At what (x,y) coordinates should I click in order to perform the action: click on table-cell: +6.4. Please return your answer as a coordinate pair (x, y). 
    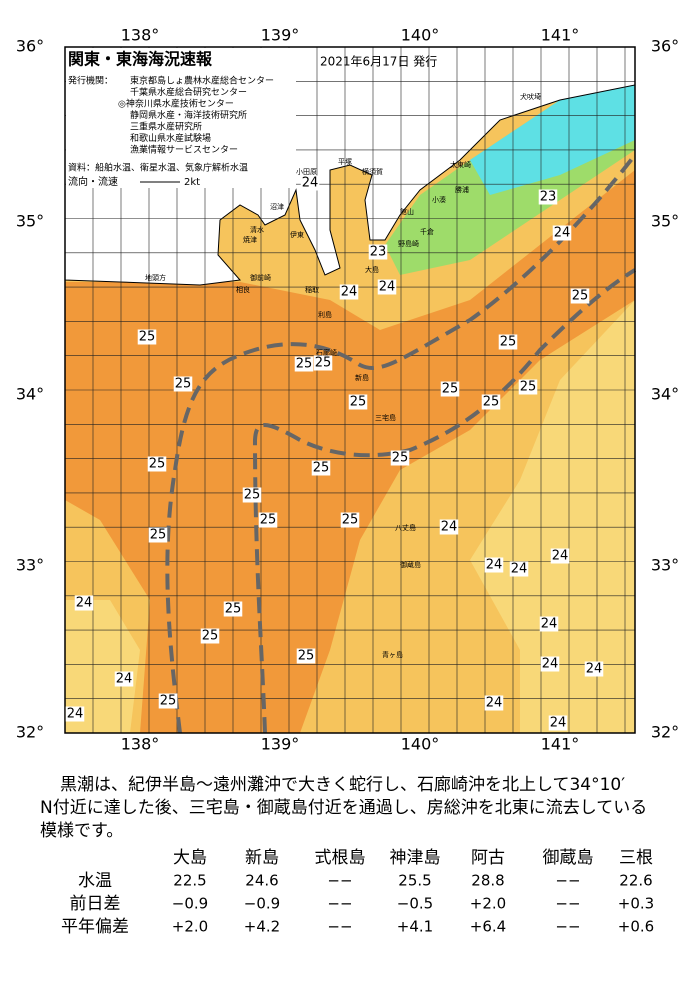
    Looking at the image, I should click on (488, 927).